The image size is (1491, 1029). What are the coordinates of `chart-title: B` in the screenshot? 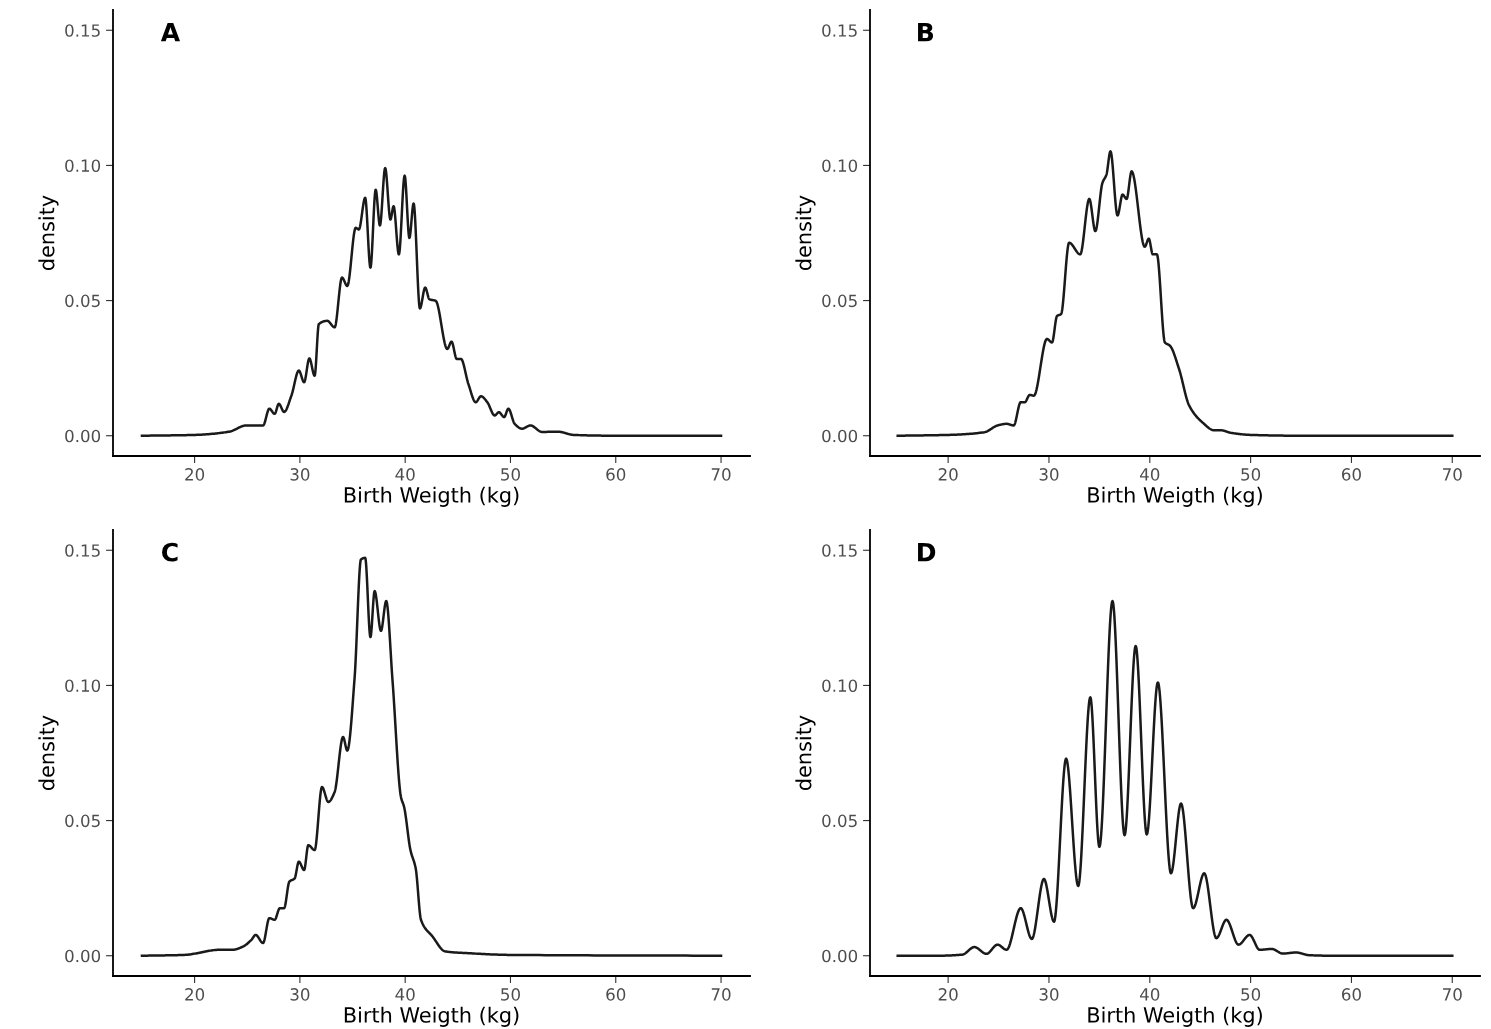 It's located at (926, 32).